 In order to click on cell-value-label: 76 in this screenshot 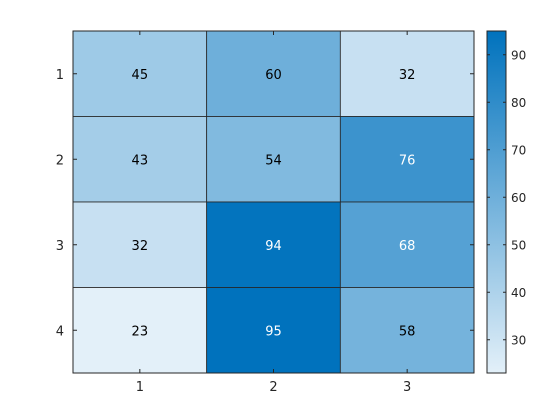, I will do `click(407, 160)`.